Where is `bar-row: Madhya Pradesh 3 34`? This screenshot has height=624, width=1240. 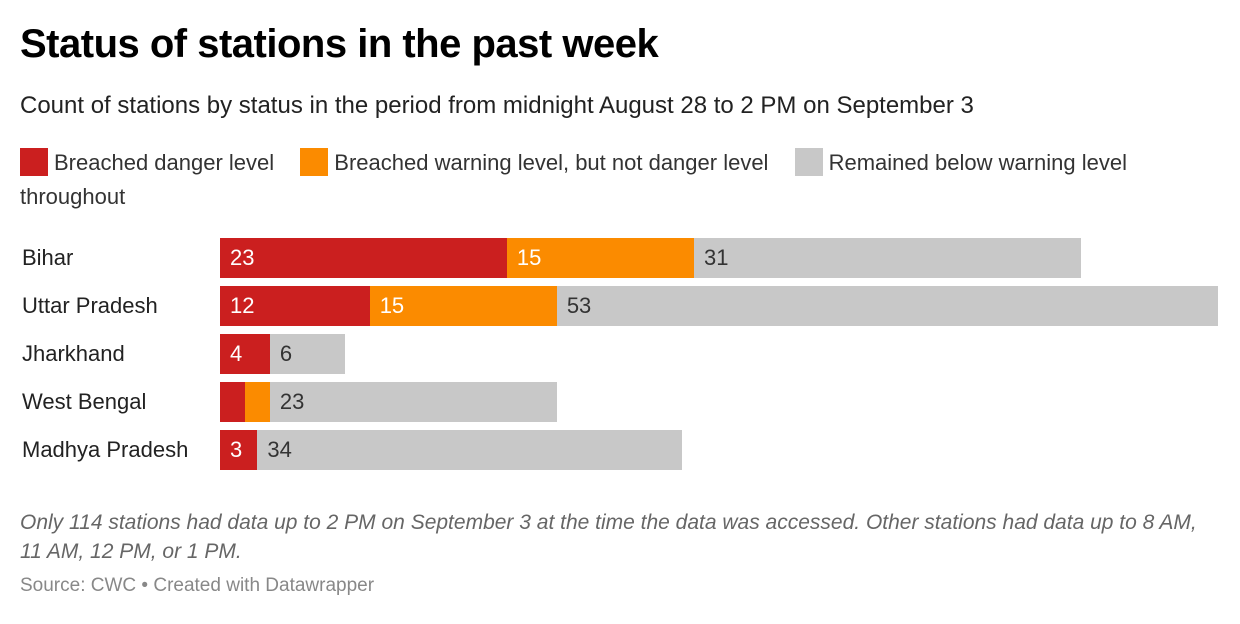 bar-row: Madhya Pradesh 3 34 is located at coordinates (620, 450).